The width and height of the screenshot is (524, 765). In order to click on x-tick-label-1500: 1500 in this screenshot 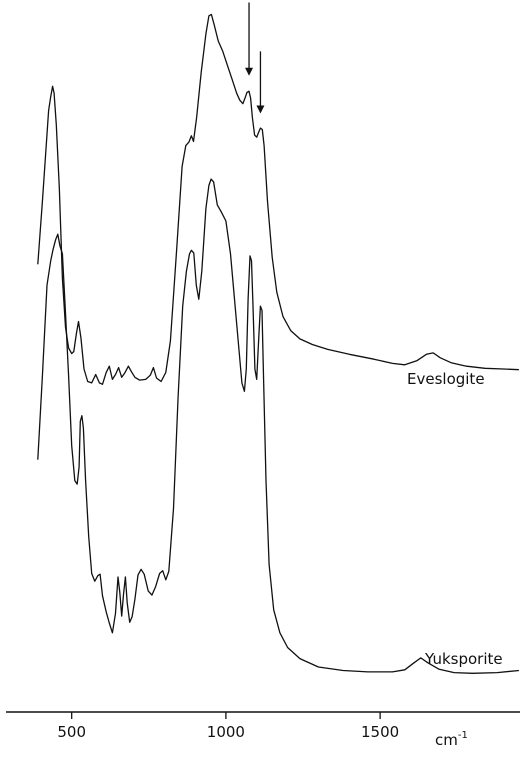, I will do `click(380, 732)`.